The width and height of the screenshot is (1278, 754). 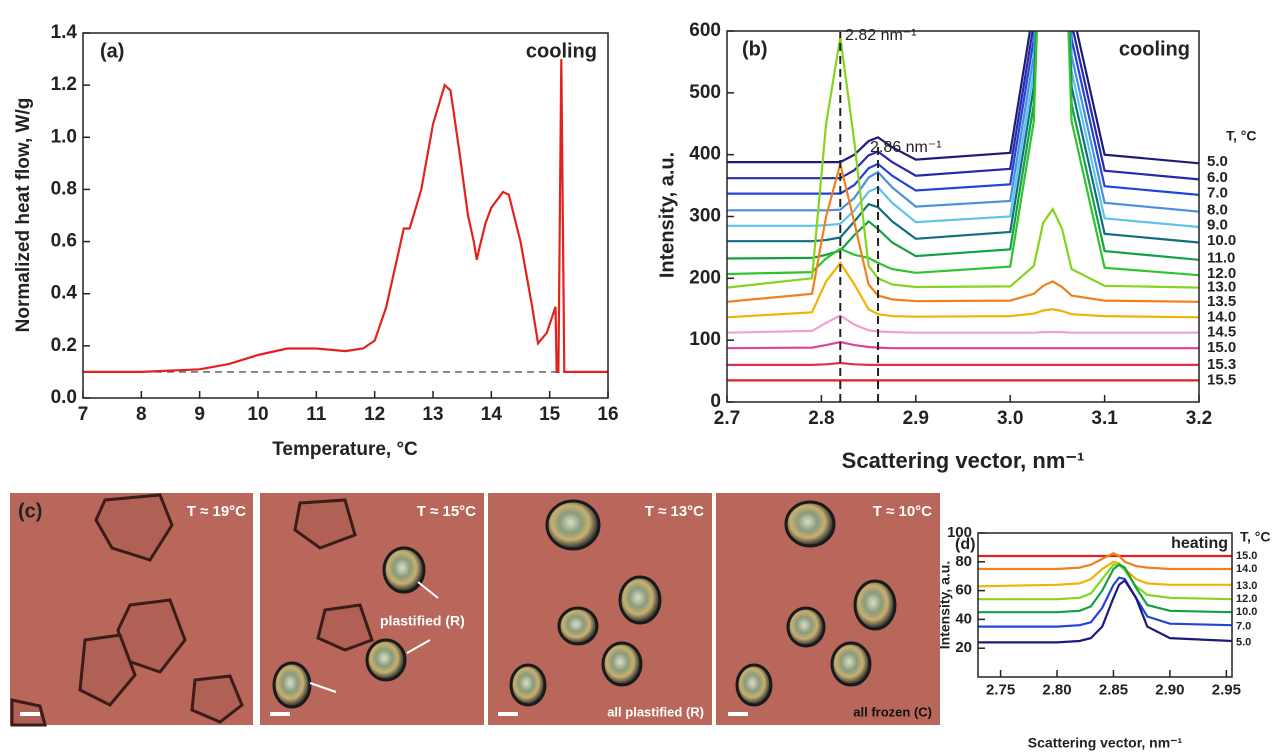 I want to click on y-axis-title: Normalized heat flow, W/g, so click(x=23, y=215).